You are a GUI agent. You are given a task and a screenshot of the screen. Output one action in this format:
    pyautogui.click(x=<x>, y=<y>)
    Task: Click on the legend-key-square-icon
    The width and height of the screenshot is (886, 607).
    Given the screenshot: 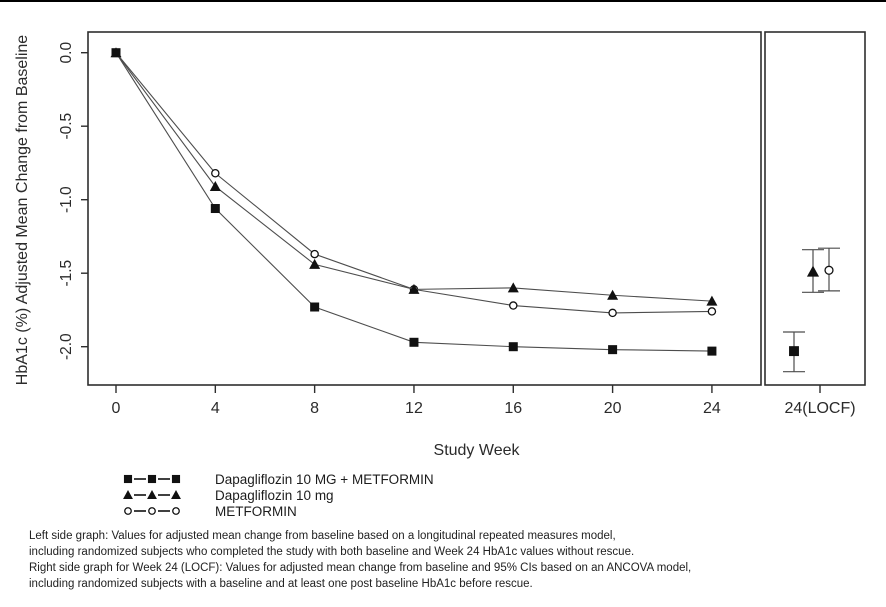 What is the action you would take?
    pyautogui.click(x=152, y=479)
    